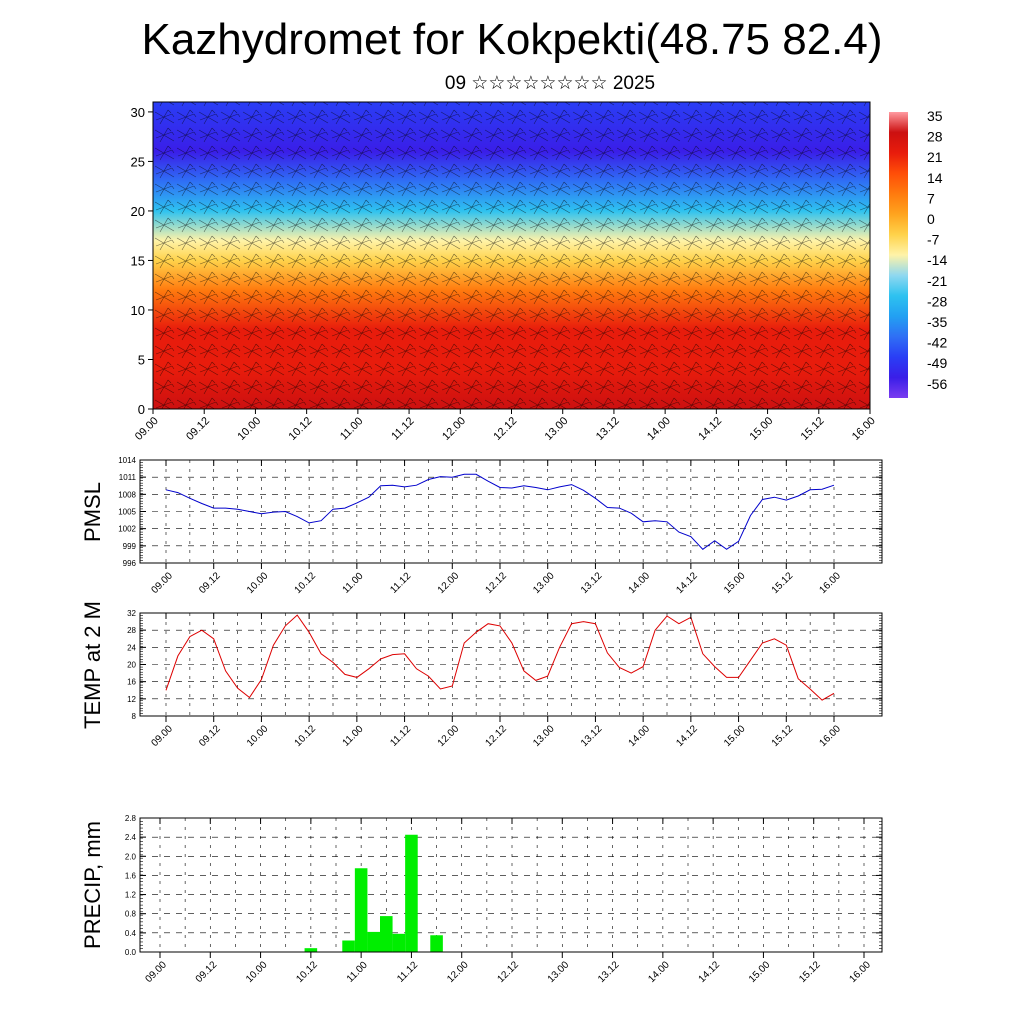  What do you see at coordinates (131, 856) in the screenshot?
I see `y-tick-label: 2.0` at bounding box center [131, 856].